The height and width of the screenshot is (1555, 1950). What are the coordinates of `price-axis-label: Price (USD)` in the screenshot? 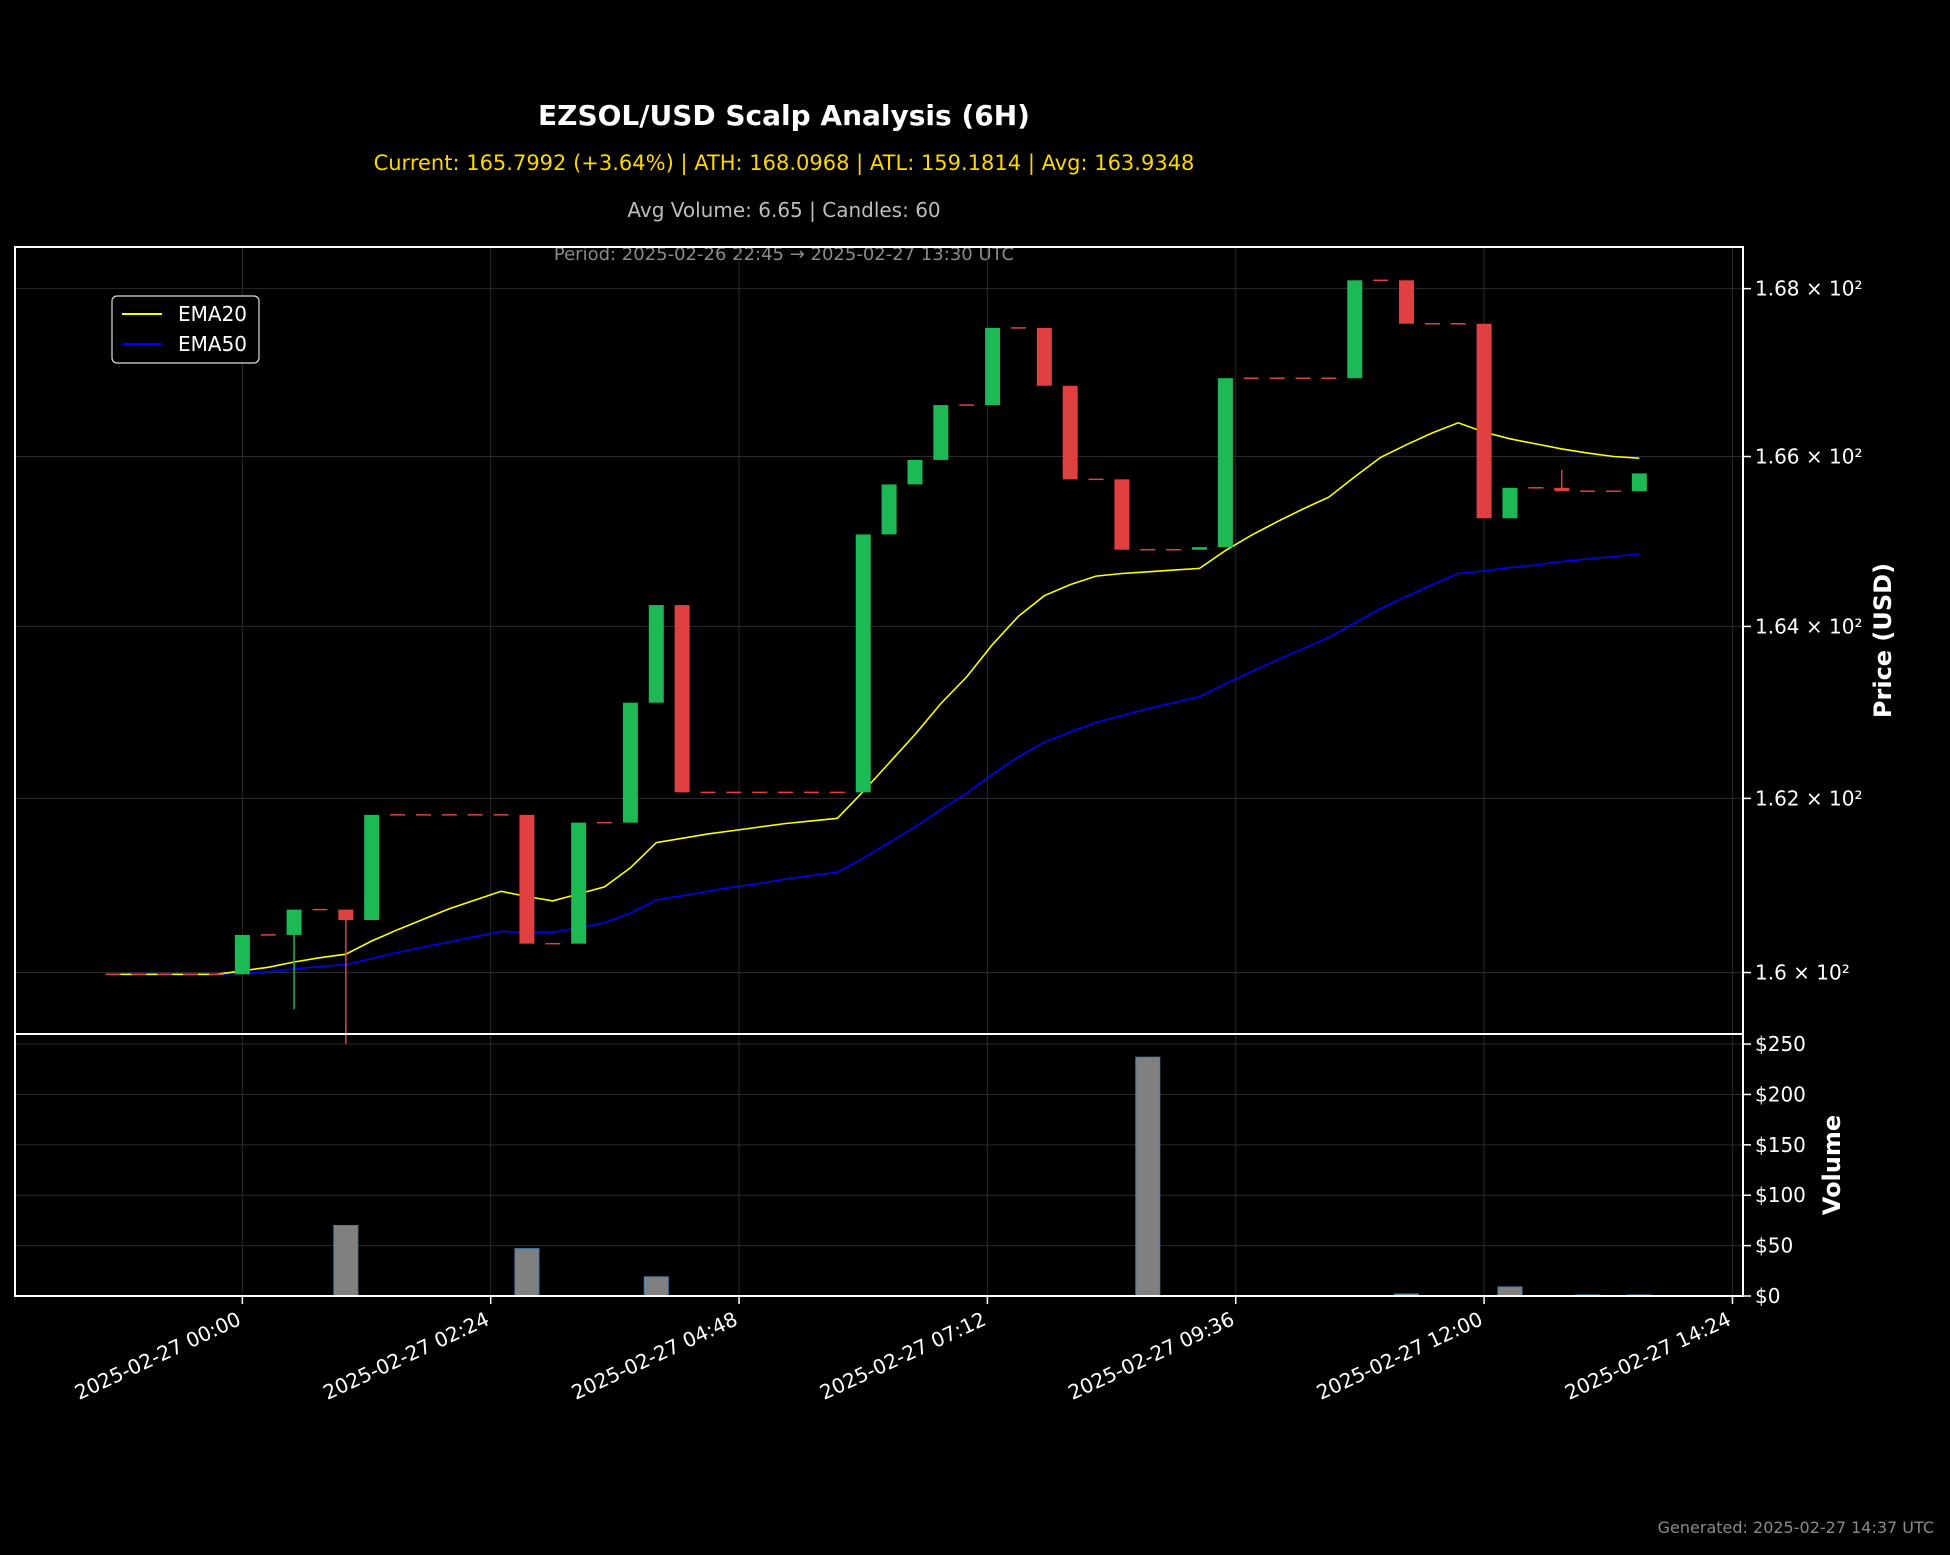 It's located at (1883, 640).